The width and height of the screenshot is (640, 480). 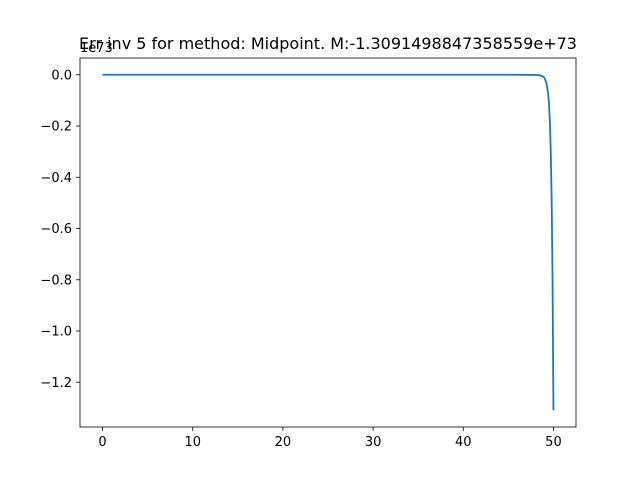 What do you see at coordinates (102, 442) in the screenshot?
I see `x-tick-label: 0` at bounding box center [102, 442].